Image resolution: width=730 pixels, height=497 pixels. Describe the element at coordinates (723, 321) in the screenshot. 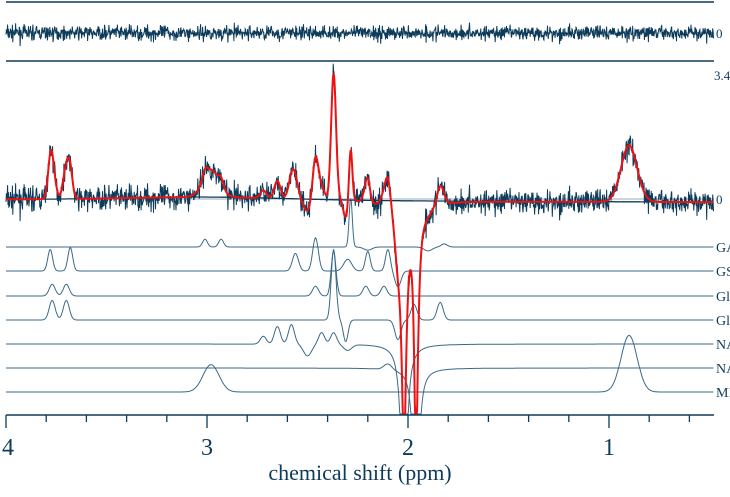

I see `component-label-3: Gl` at that location.